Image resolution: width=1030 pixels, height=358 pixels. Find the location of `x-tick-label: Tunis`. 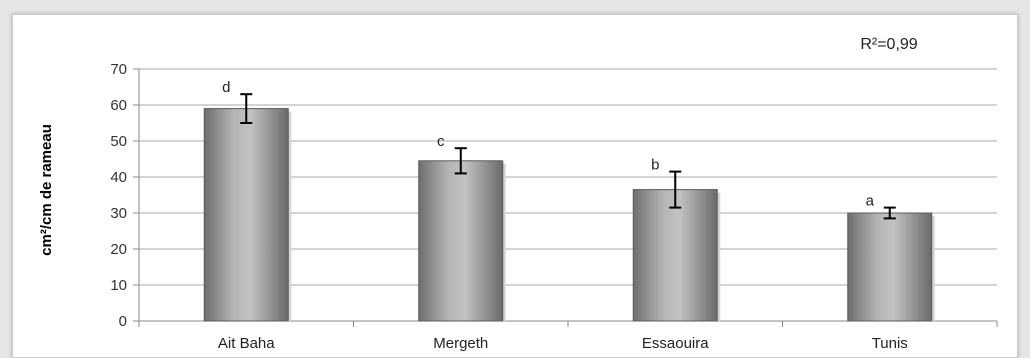

x-tick-label: Tunis is located at coordinates (890, 343).